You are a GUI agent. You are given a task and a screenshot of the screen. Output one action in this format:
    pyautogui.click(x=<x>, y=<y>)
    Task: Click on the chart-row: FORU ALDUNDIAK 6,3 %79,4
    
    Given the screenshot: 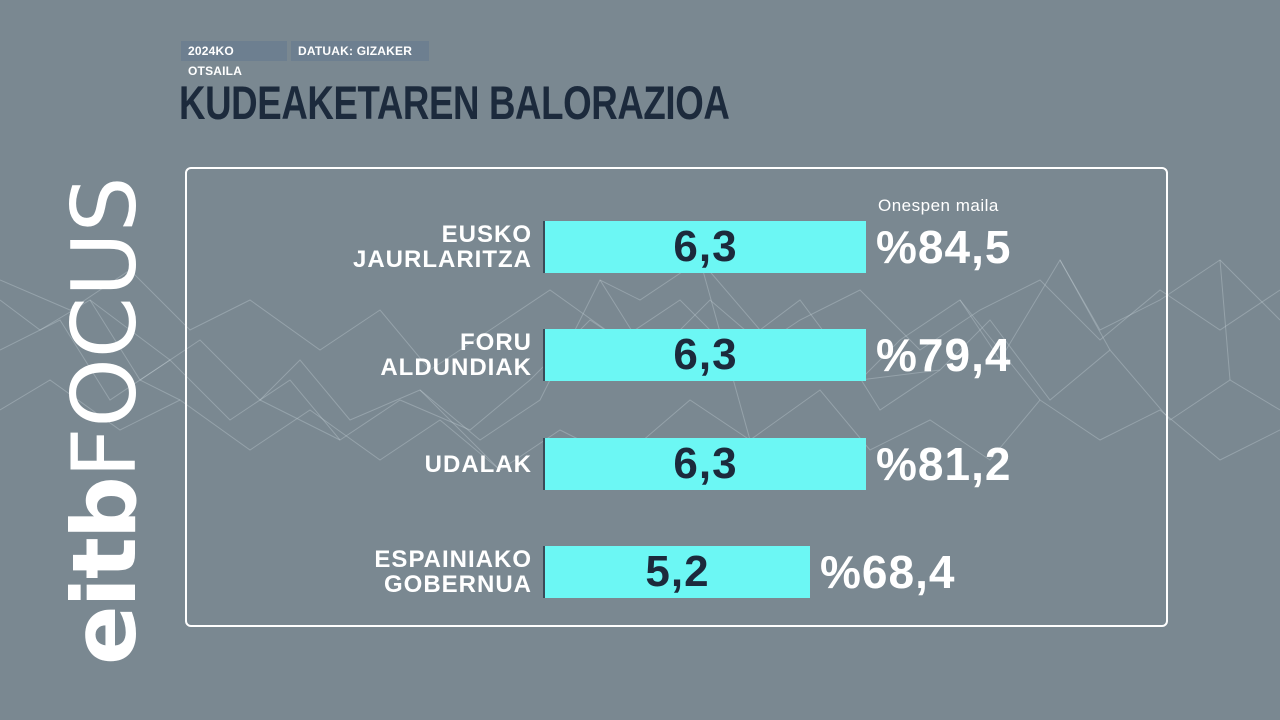 What is the action you would take?
    pyautogui.click(x=640, y=355)
    